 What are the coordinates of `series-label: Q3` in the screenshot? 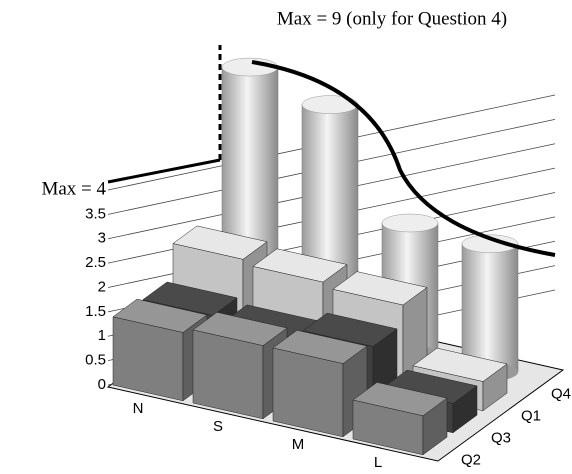 It's located at (501, 438).